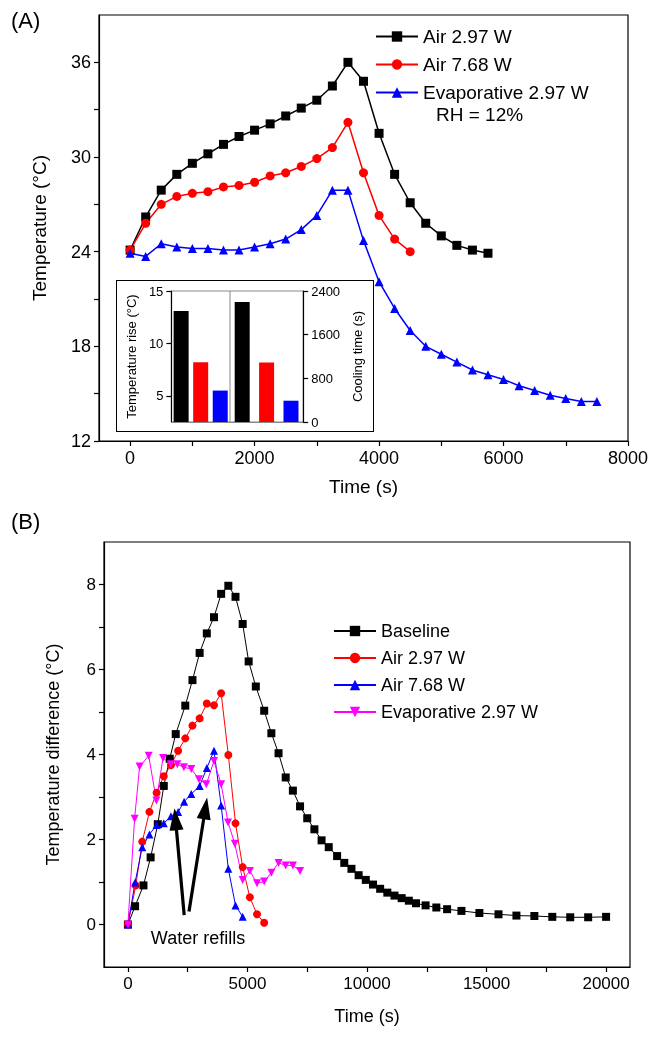  What do you see at coordinates (628, 458) in the screenshot?
I see `x-tick-label: 8000` at bounding box center [628, 458].